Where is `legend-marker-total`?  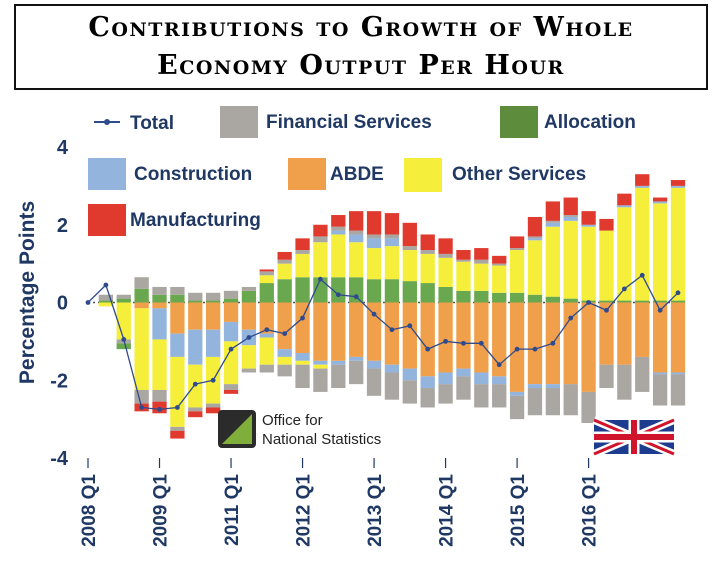 legend-marker-total is located at coordinates (107, 122).